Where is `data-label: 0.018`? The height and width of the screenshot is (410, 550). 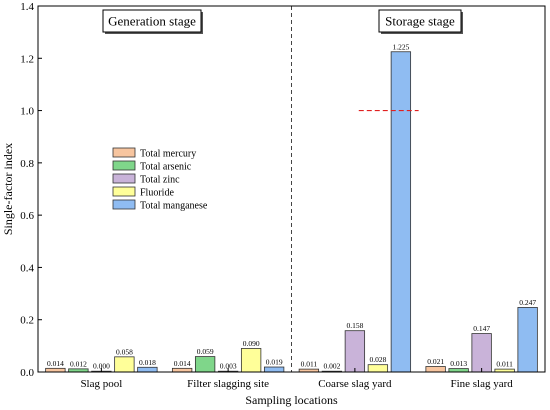 data-label: 0.018 is located at coordinates (147, 362).